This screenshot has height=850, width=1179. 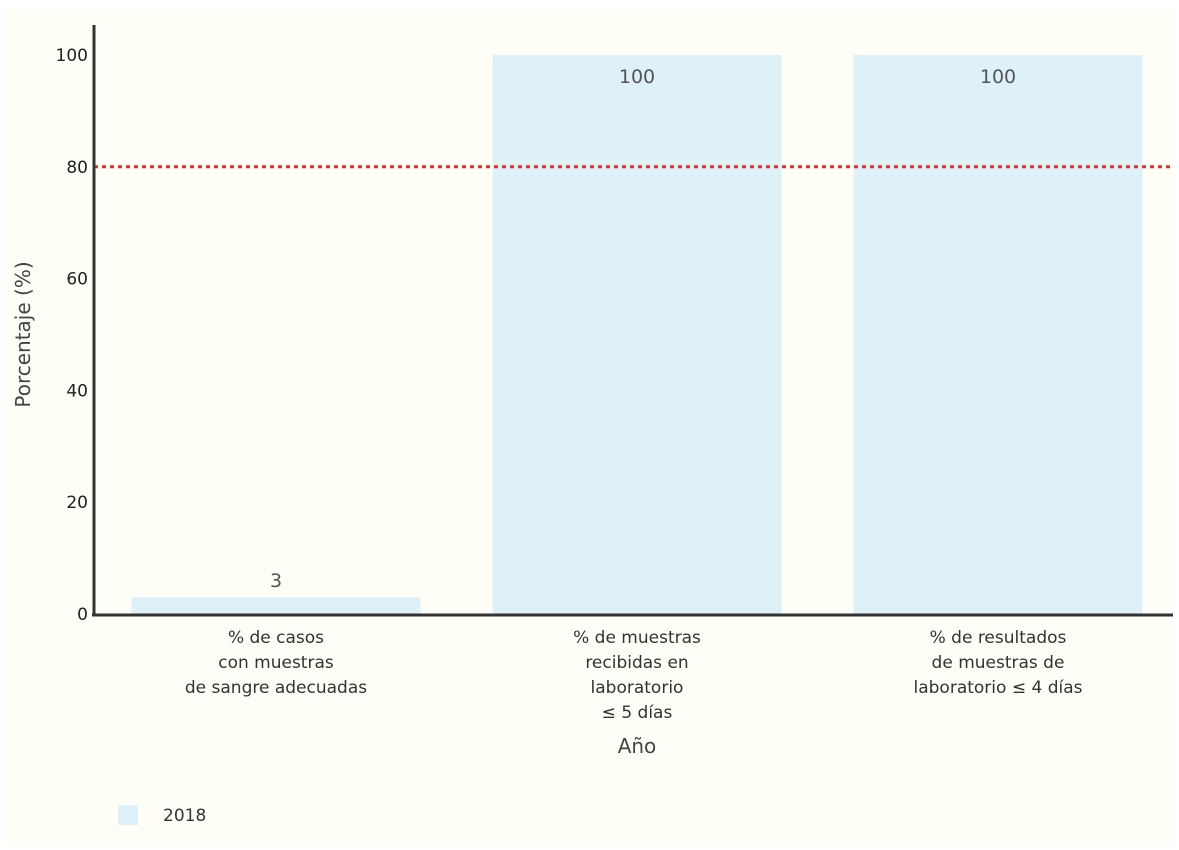 What do you see at coordinates (72, 335) in the screenshot?
I see `y-tick-labels: 0 20 40 60 80 100` at bounding box center [72, 335].